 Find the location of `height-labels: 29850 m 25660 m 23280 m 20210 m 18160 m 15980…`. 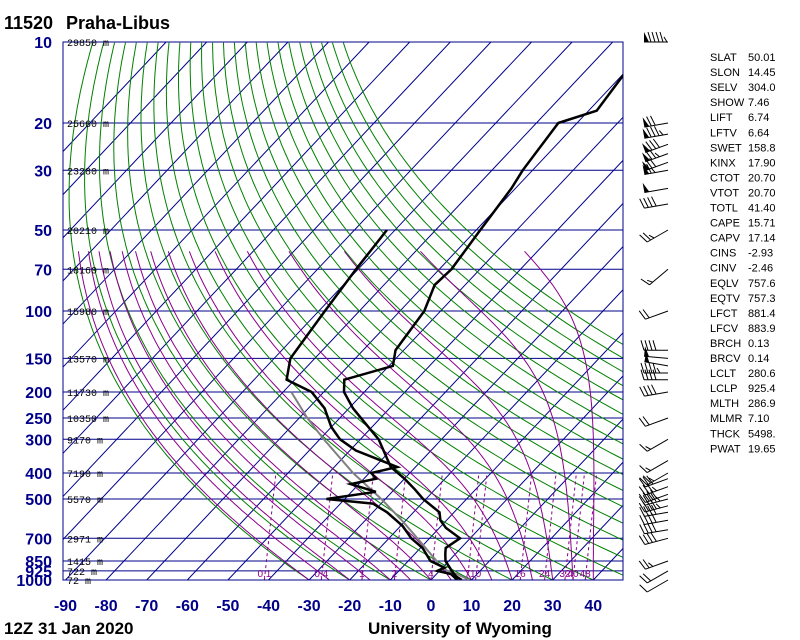

height-labels: 29850 m 25660 m 23280 m 20210 m 18160 m 15980… is located at coordinates (88, 313).